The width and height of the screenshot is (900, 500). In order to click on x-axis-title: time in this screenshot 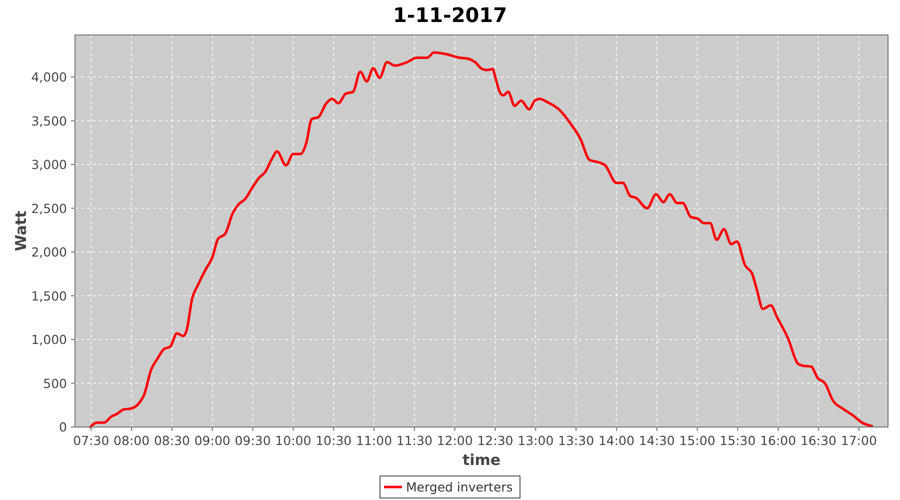, I will do `click(481, 460)`.